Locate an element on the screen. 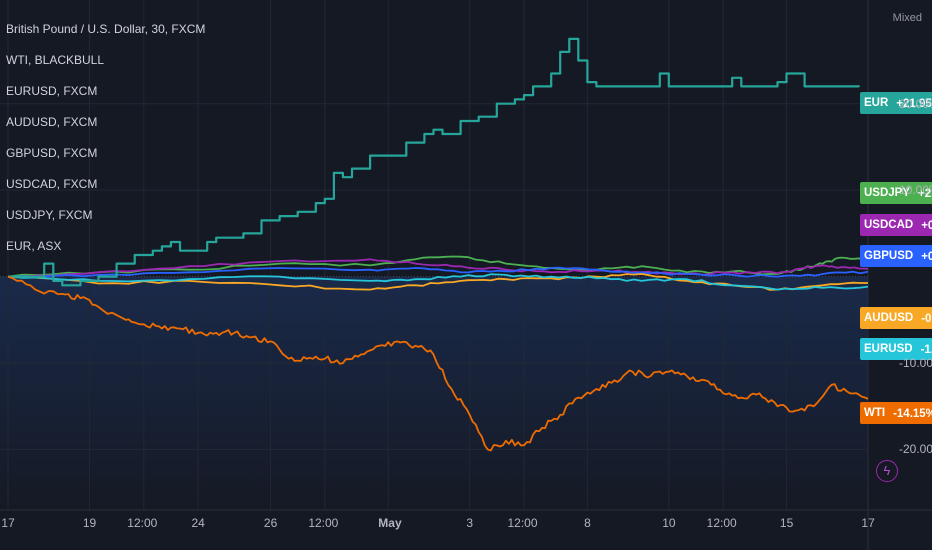 Image resolution: width=932 pixels, height=550 pixels. tag-symbol: EURUSD is located at coordinates (888, 349).